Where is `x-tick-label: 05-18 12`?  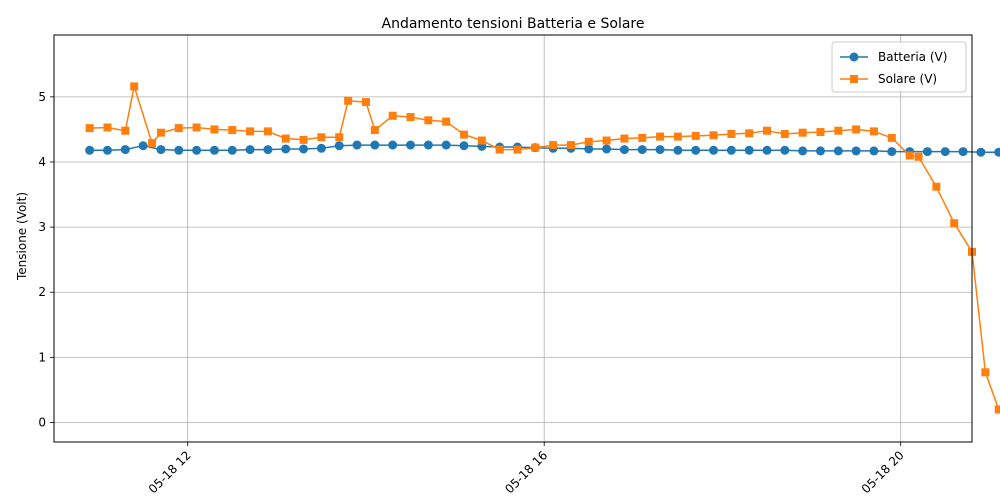 x-tick-label: 05-18 12 is located at coordinates (170, 472).